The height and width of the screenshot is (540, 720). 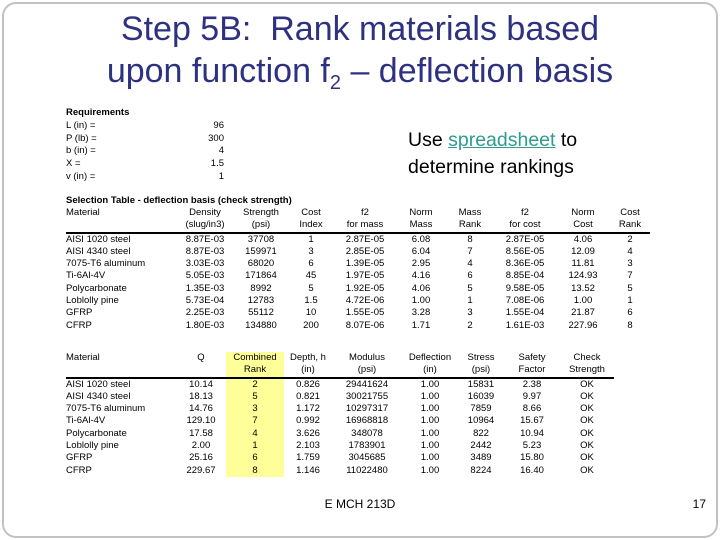 I want to click on table-cell: 11.81, so click(x=583, y=264).